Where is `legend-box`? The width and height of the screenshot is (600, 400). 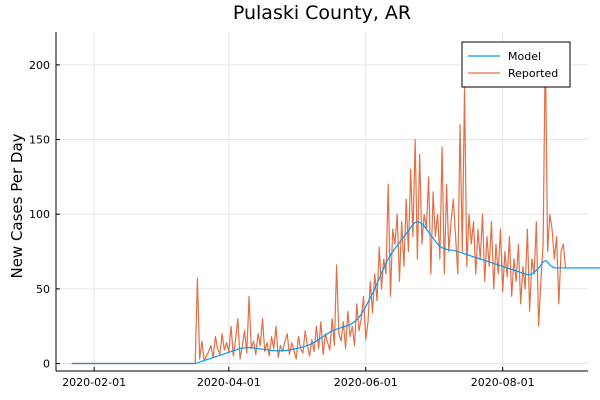
legend-box is located at coordinates (516, 64).